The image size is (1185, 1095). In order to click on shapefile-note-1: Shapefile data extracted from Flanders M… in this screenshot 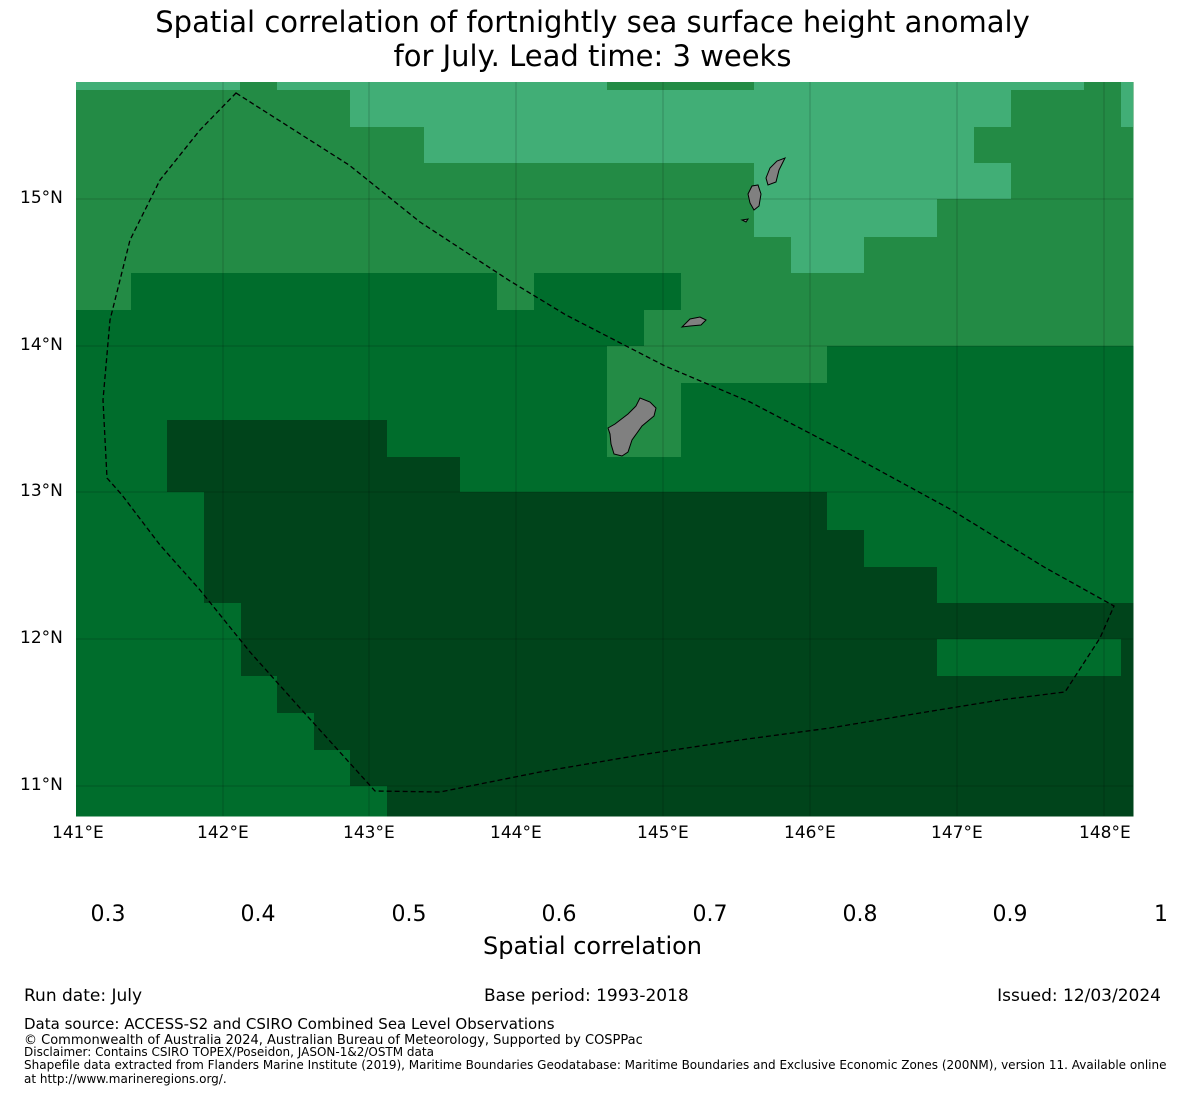, I will do `click(595, 1065)`.